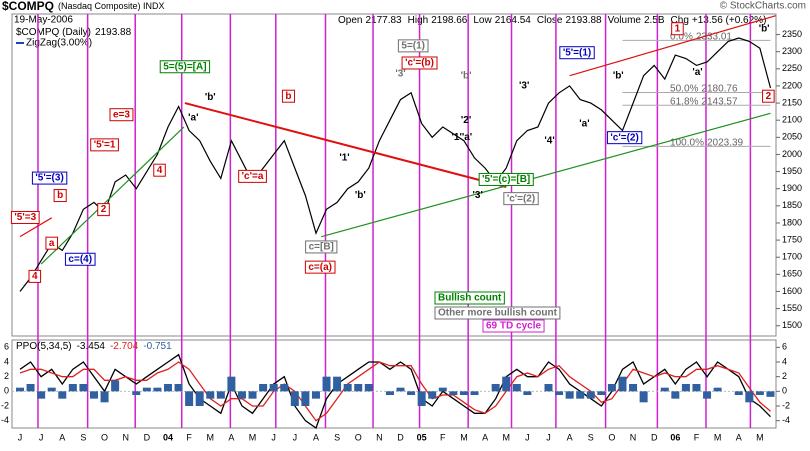  I want to click on quote-value: 2193.88, so click(583, 20).